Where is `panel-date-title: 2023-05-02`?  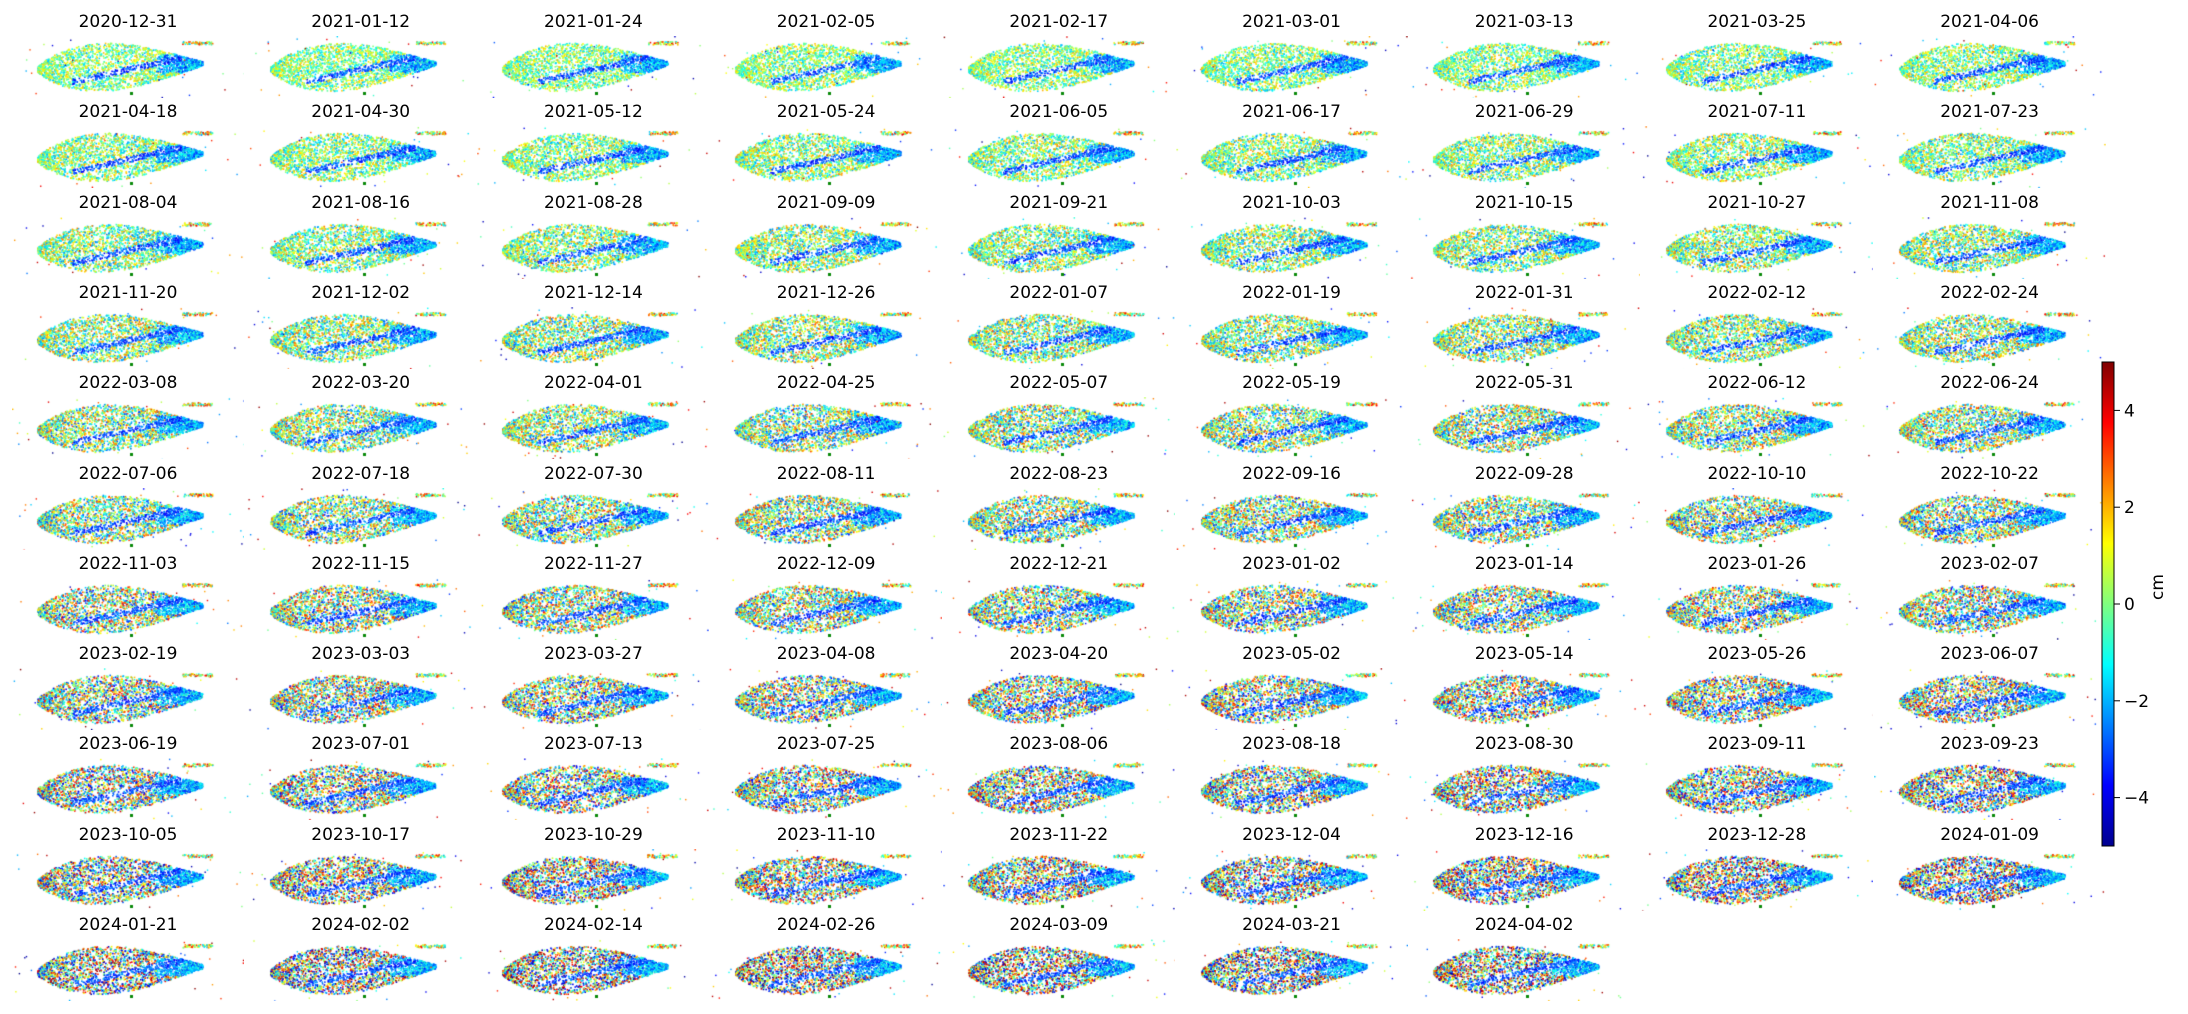
panel-date-title: 2023-05-02 is located at coordinates (1291, 654).